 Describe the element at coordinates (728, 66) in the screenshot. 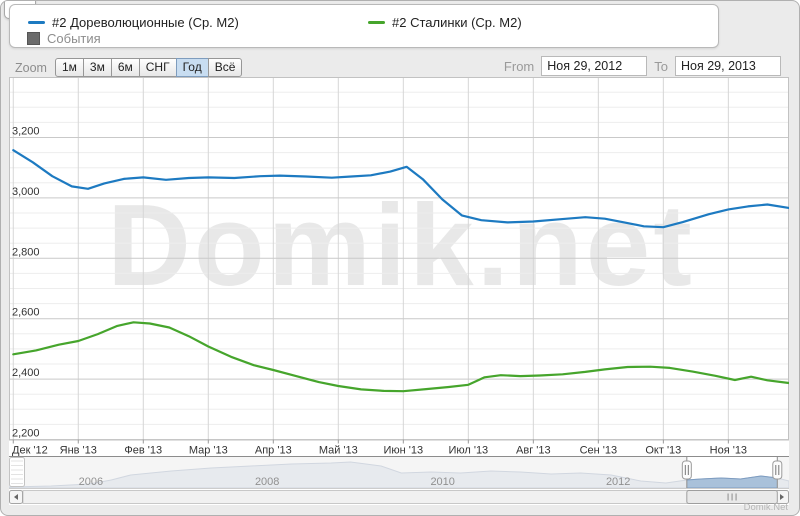

I see `to-date-input` at that location.